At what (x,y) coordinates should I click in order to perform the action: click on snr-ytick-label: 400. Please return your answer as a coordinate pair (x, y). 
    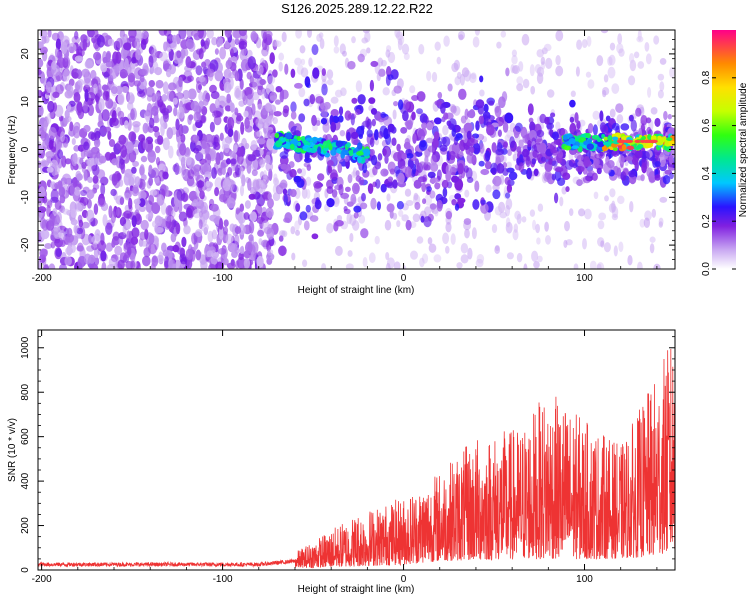
    Looking at the image, I should click on (25, 480).